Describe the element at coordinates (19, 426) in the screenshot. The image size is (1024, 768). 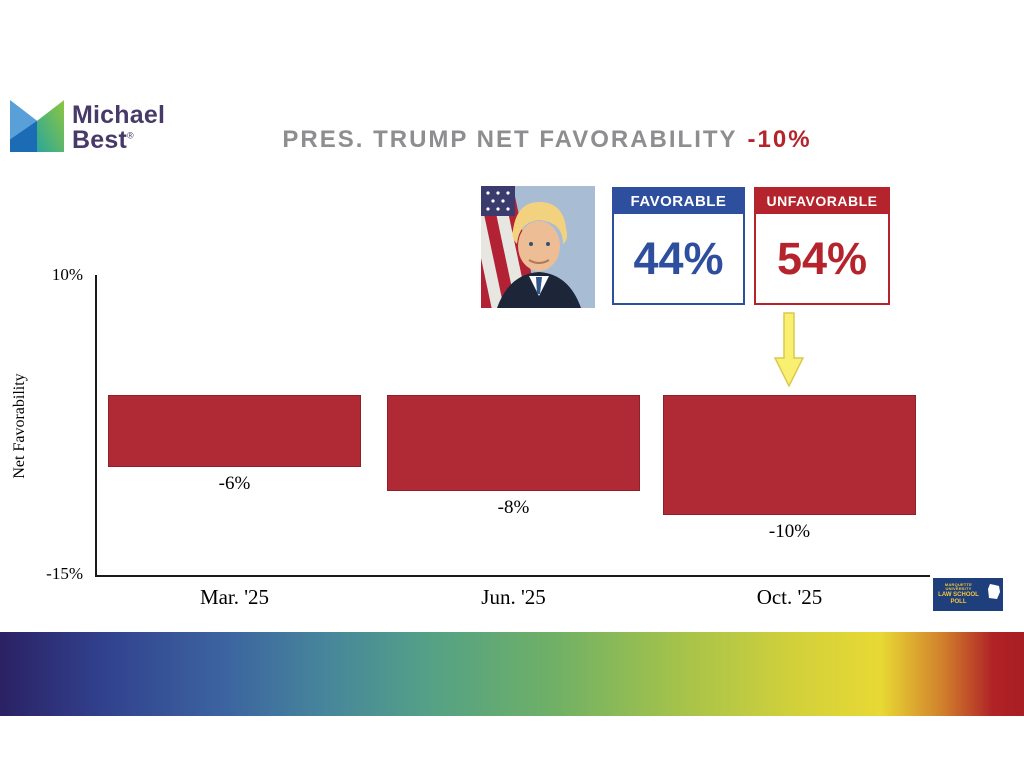
I see `y-axis-title: Net Favorability` at that location.